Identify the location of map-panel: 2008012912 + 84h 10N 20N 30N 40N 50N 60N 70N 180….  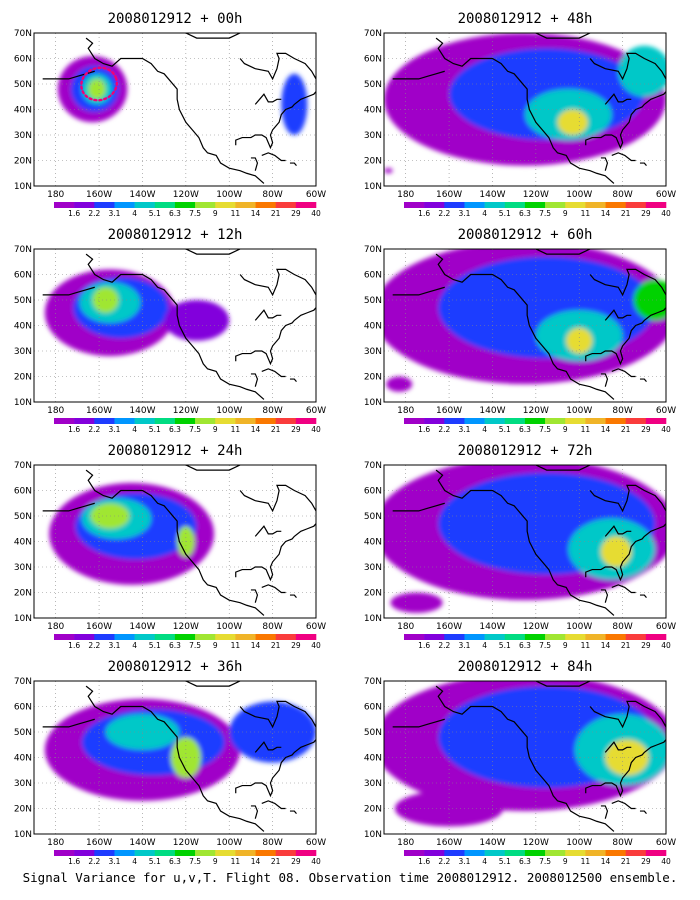
(520, 762).